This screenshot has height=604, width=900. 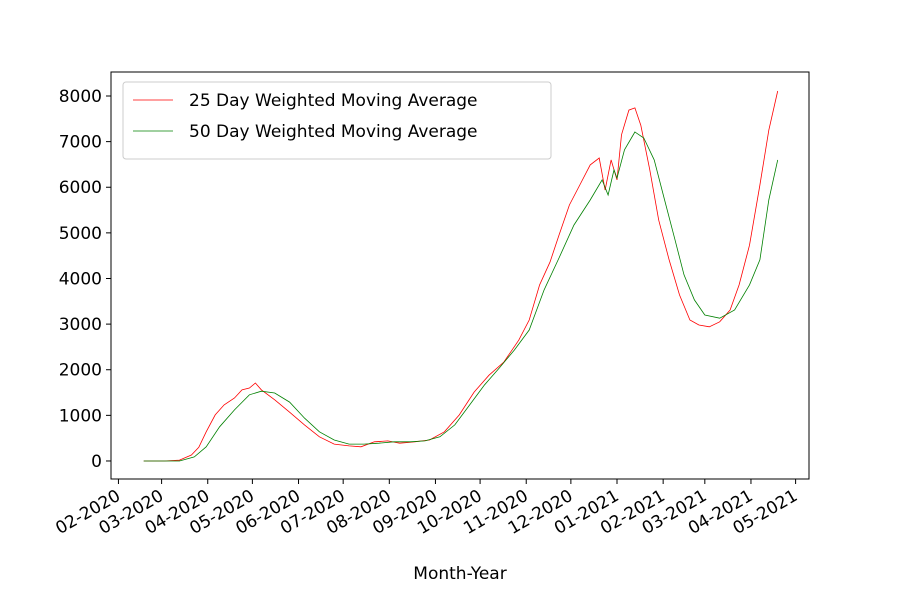 What do you see at coordinates (80, 279) in the screenshot?
I see `y-tick-label: 4000` at bounding box center [80, 279].